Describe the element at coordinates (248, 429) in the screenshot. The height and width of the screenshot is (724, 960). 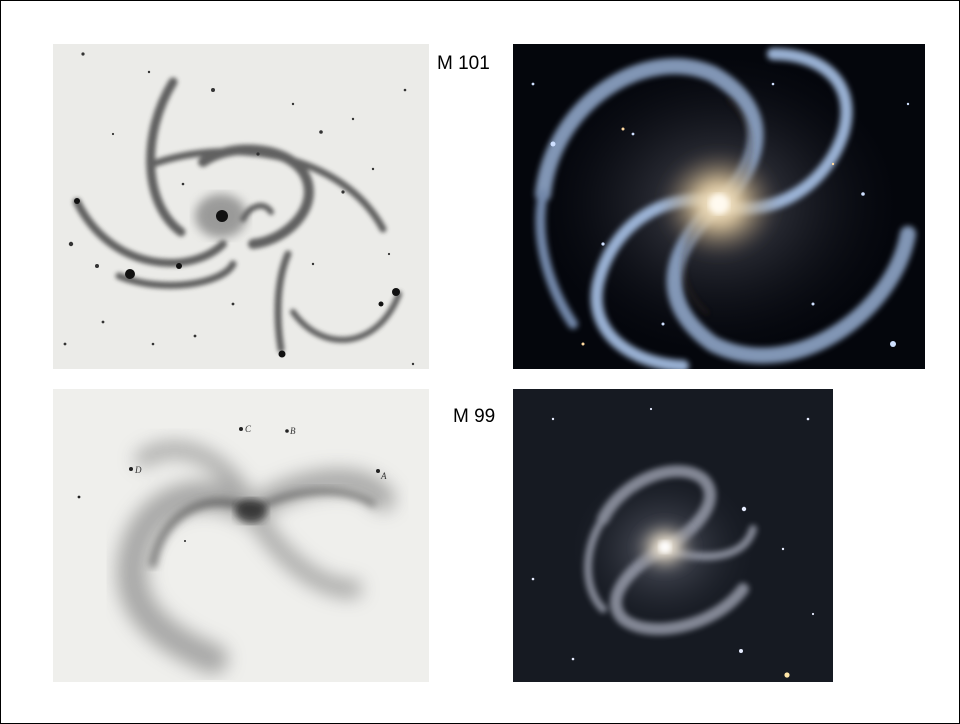
I see `sketch-letter-c: C` at that location.